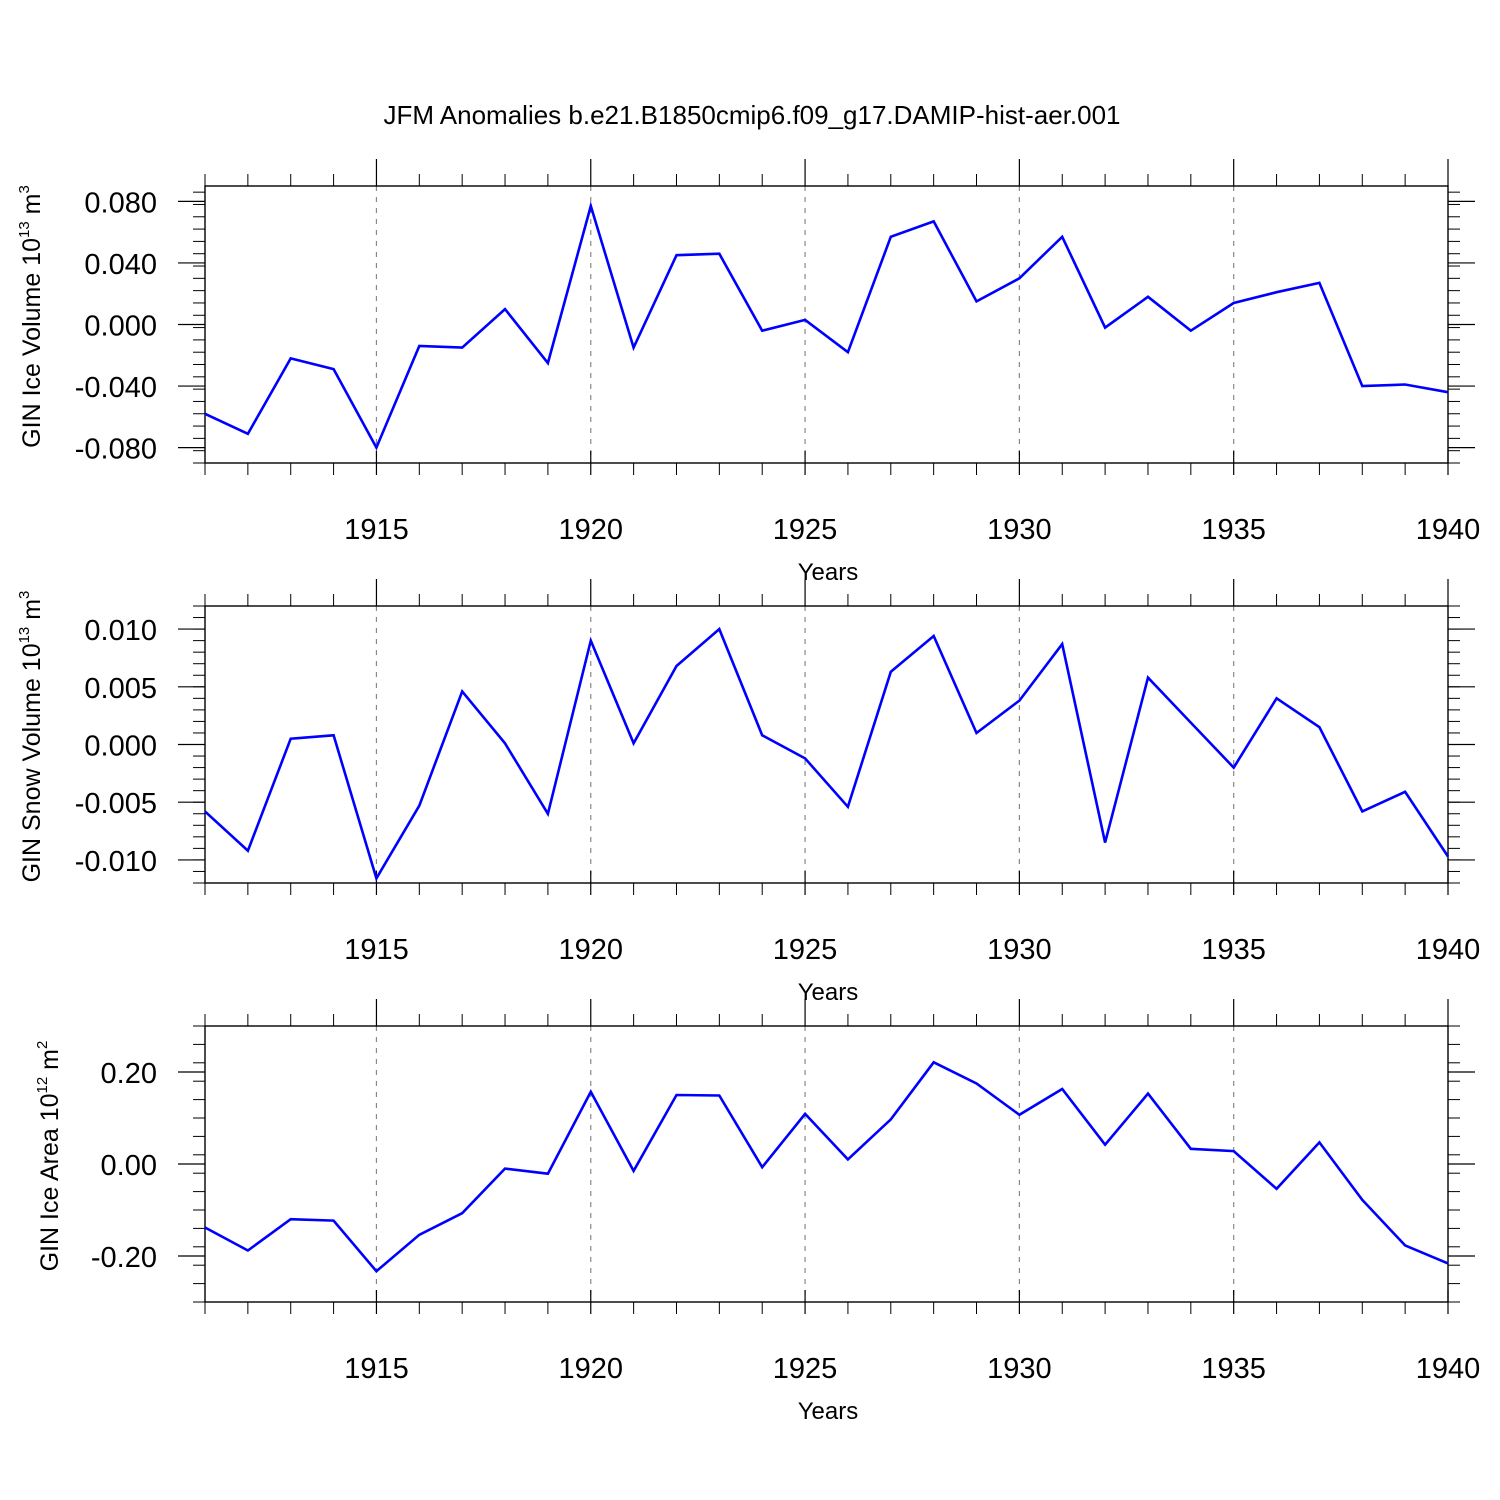  I want to click on y-label-text: GIN Snow Volume 10, so click(32, 762).